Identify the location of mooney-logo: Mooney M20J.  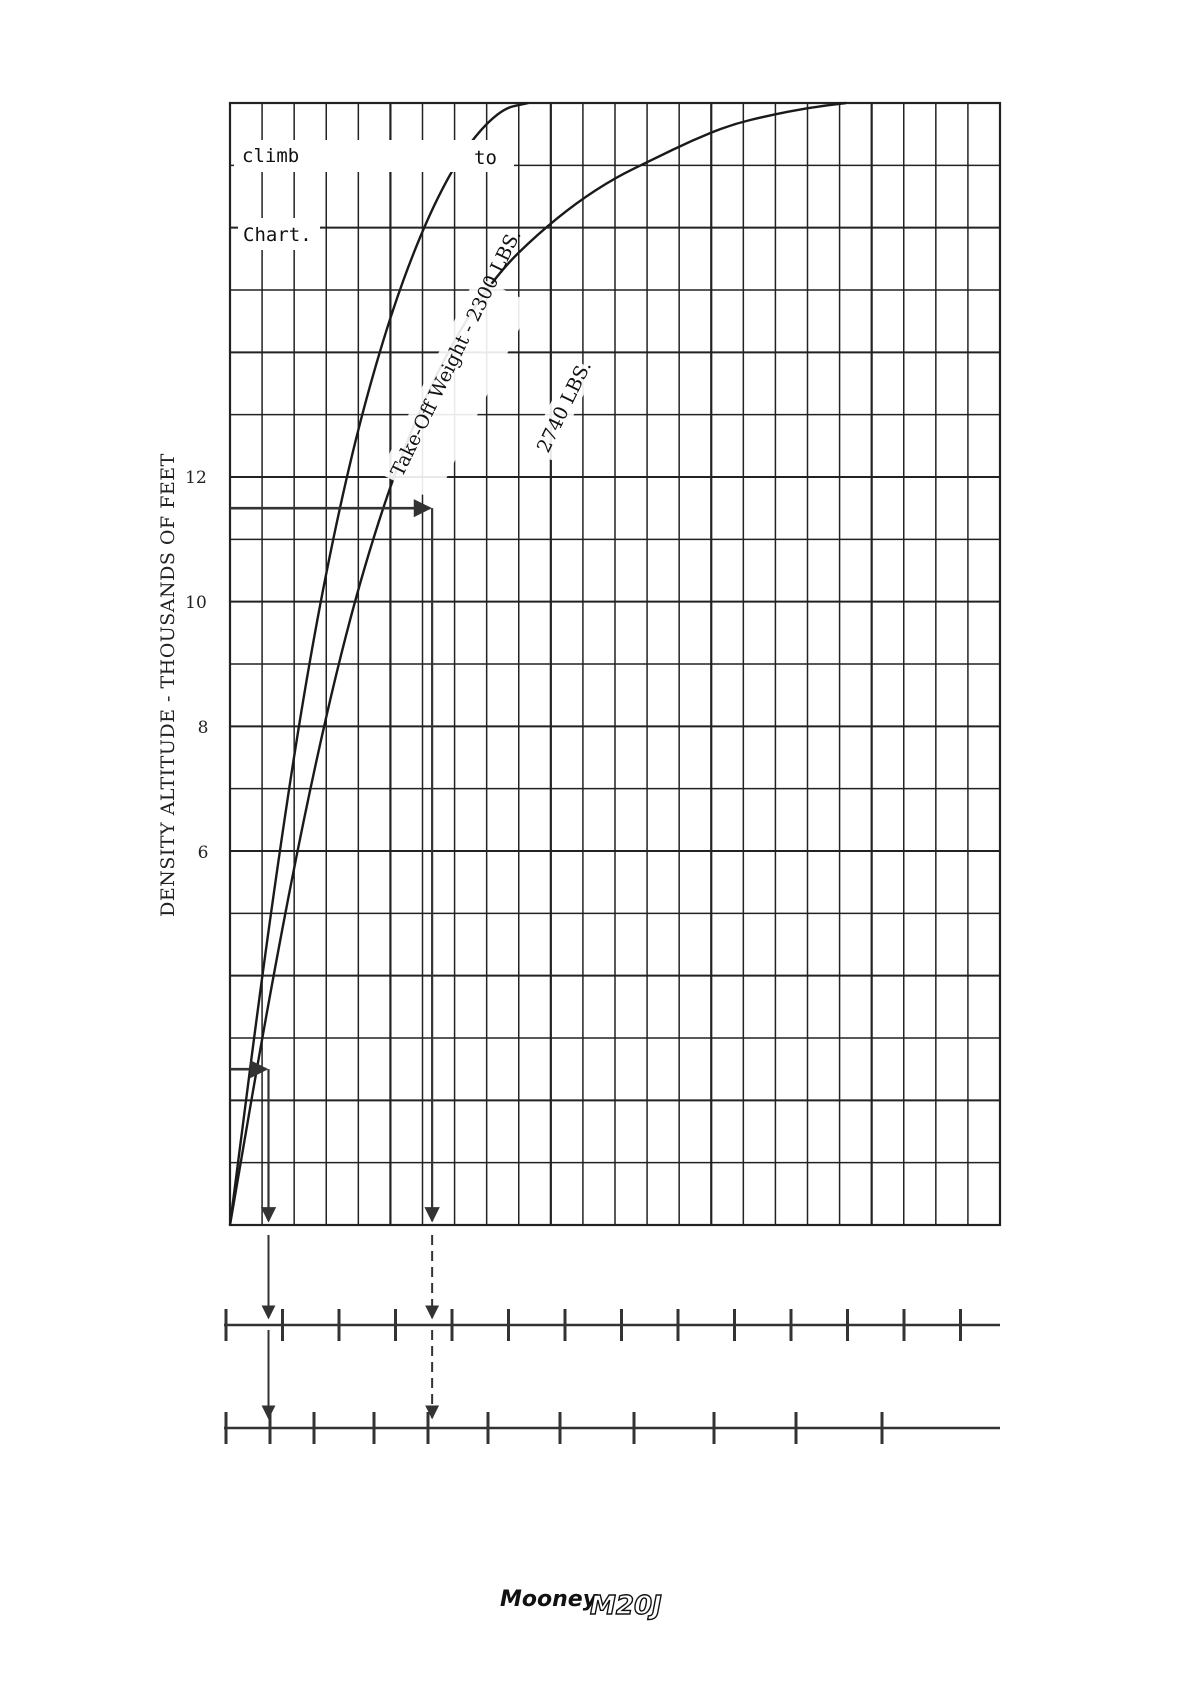
(581, 1604).